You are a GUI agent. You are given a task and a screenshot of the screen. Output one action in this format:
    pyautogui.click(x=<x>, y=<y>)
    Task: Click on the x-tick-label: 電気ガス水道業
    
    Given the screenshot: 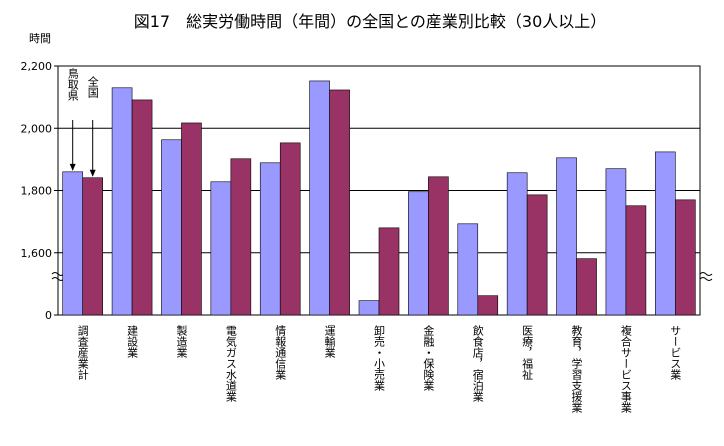 What is the action you would take?
    pyautogui.click(x=230, y=363)
    